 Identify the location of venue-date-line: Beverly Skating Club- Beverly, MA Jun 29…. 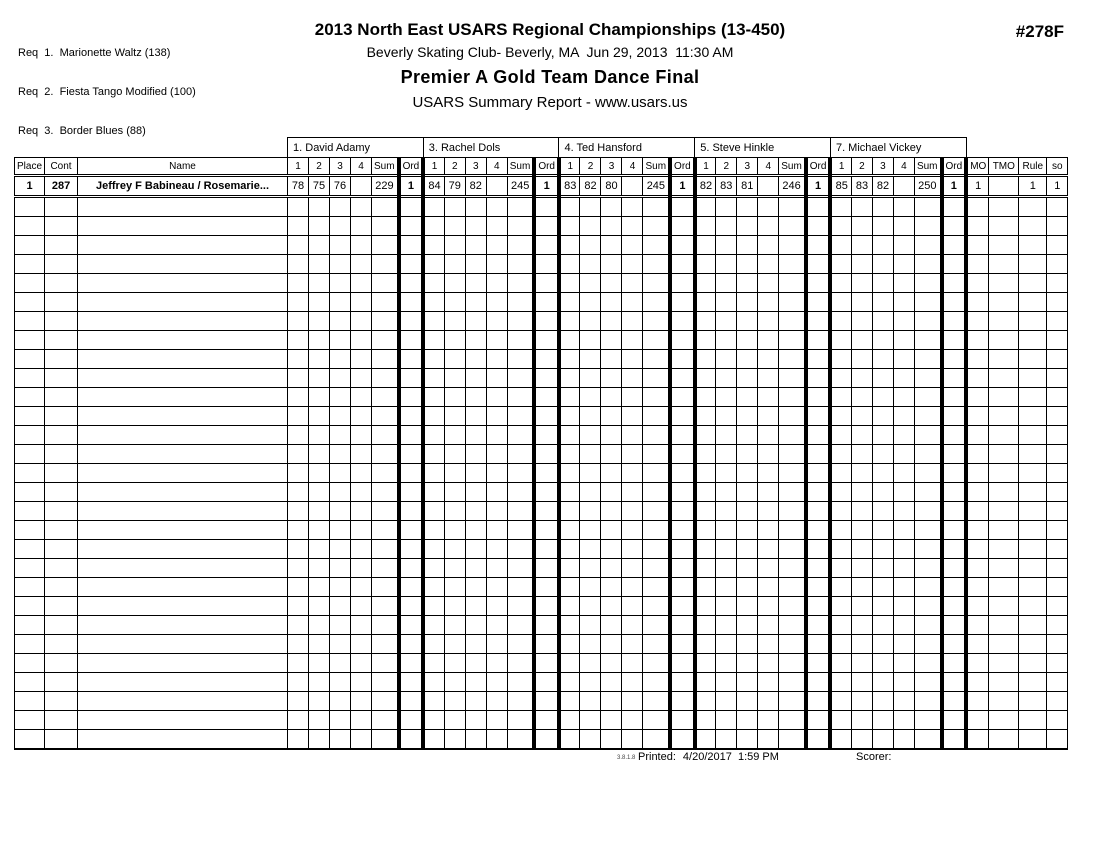
(550, 52).